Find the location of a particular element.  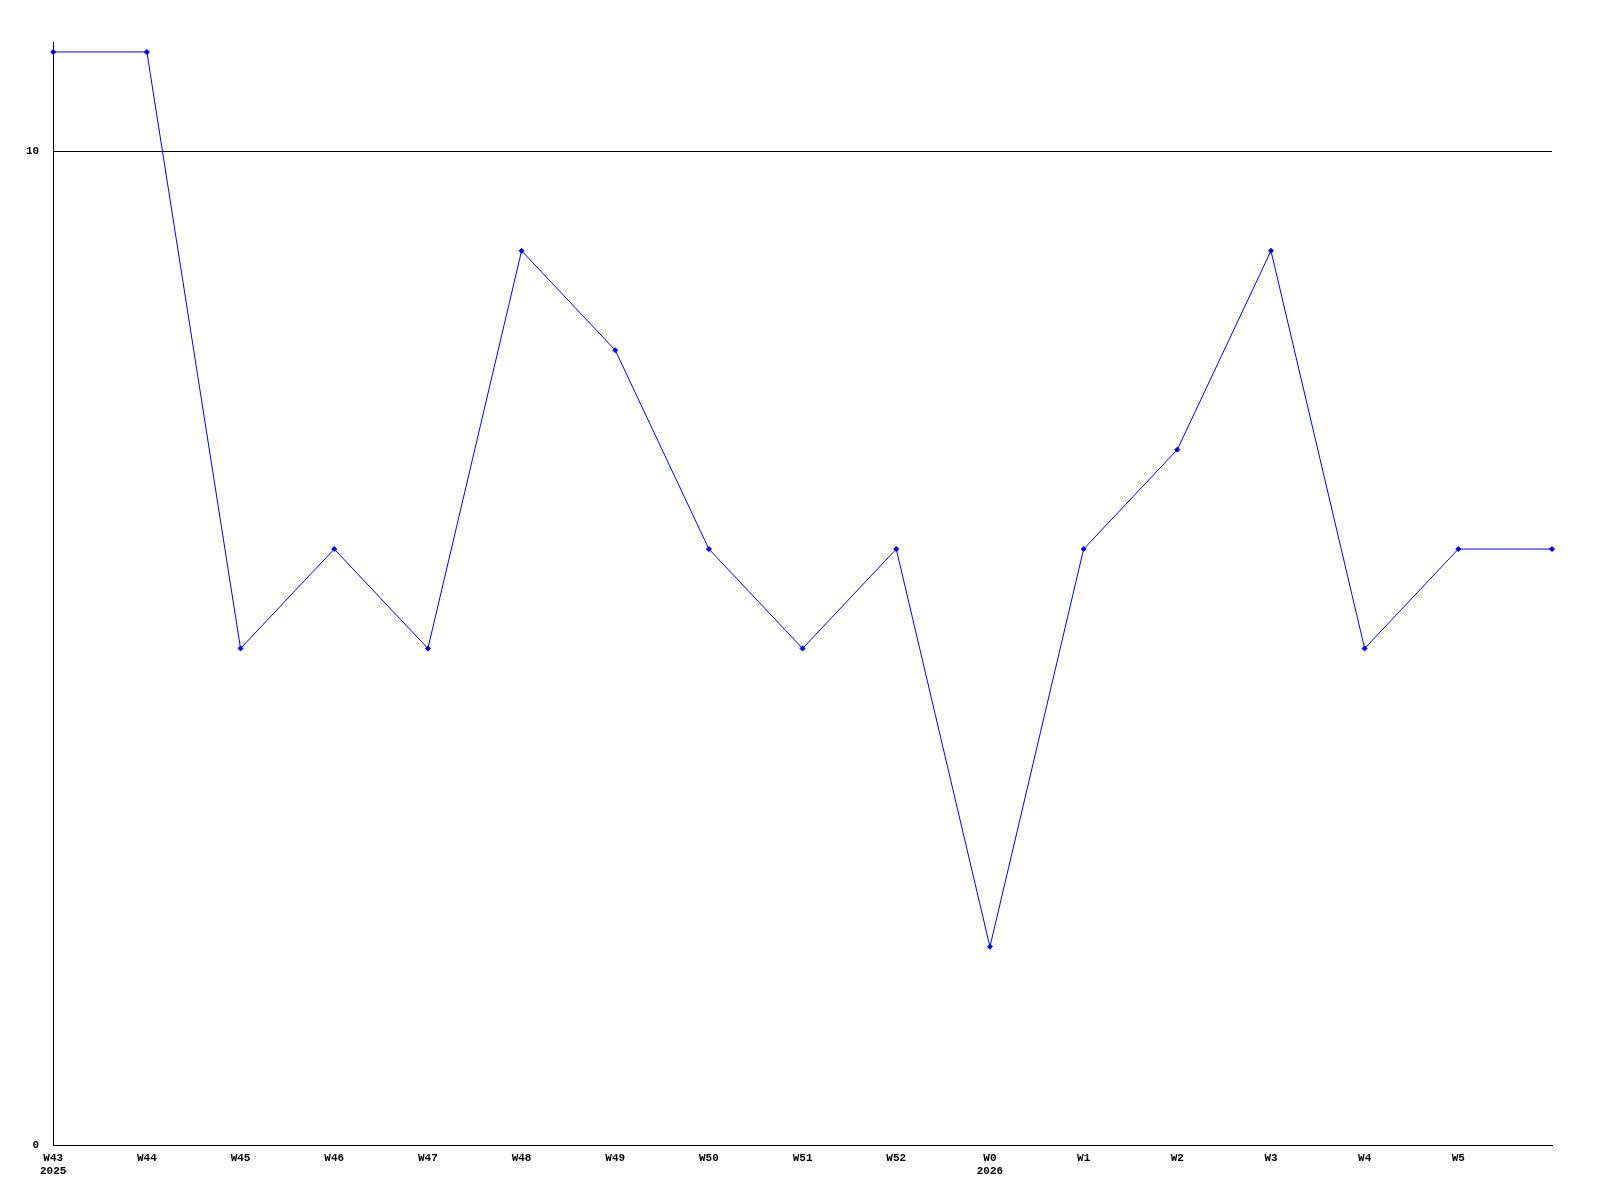

x-tick-label: W5 is located at coordinates (1458, 1157).